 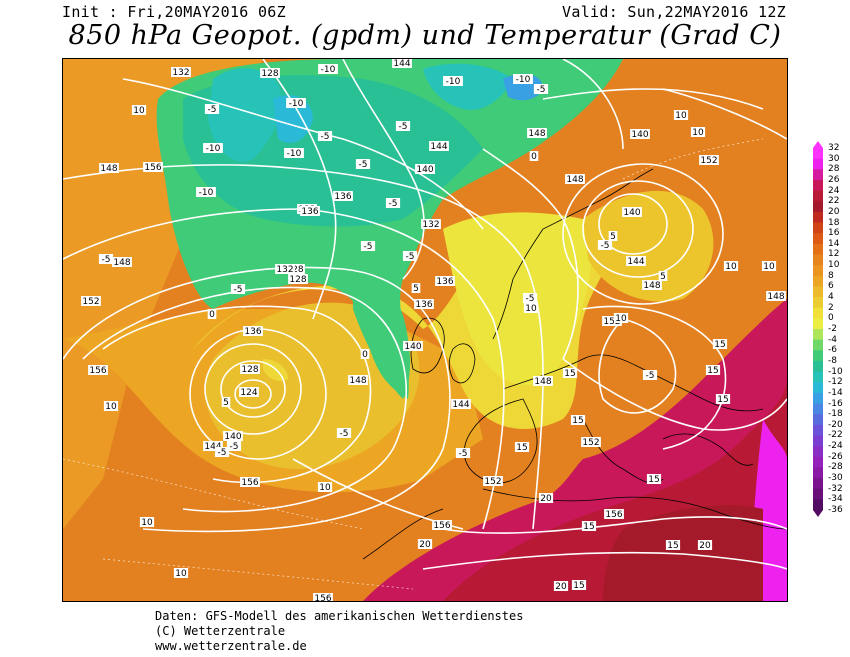 I want to click on colorbar-tick-label: 26, so click(x=834, y=179).